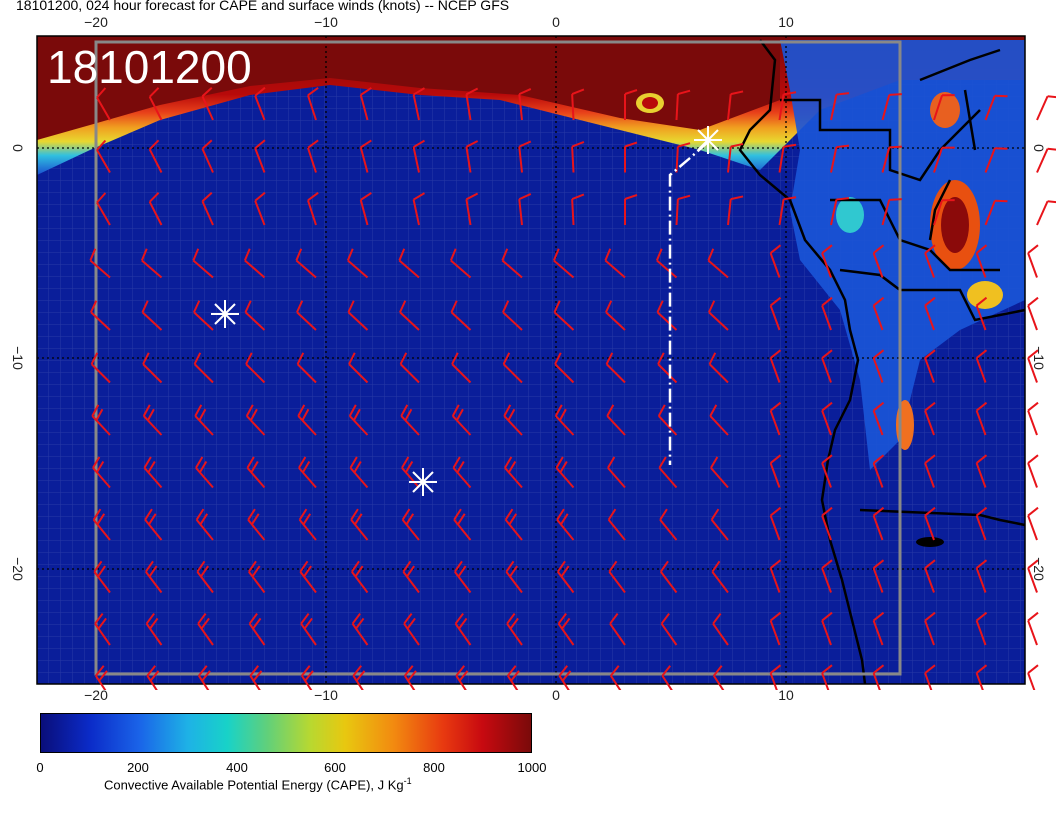 This screenshot has width=1056, height=816. What do you see at coordinates (423, 482) in the screenshot?
I see `star-marker-south` at bounding box center [423, 482].